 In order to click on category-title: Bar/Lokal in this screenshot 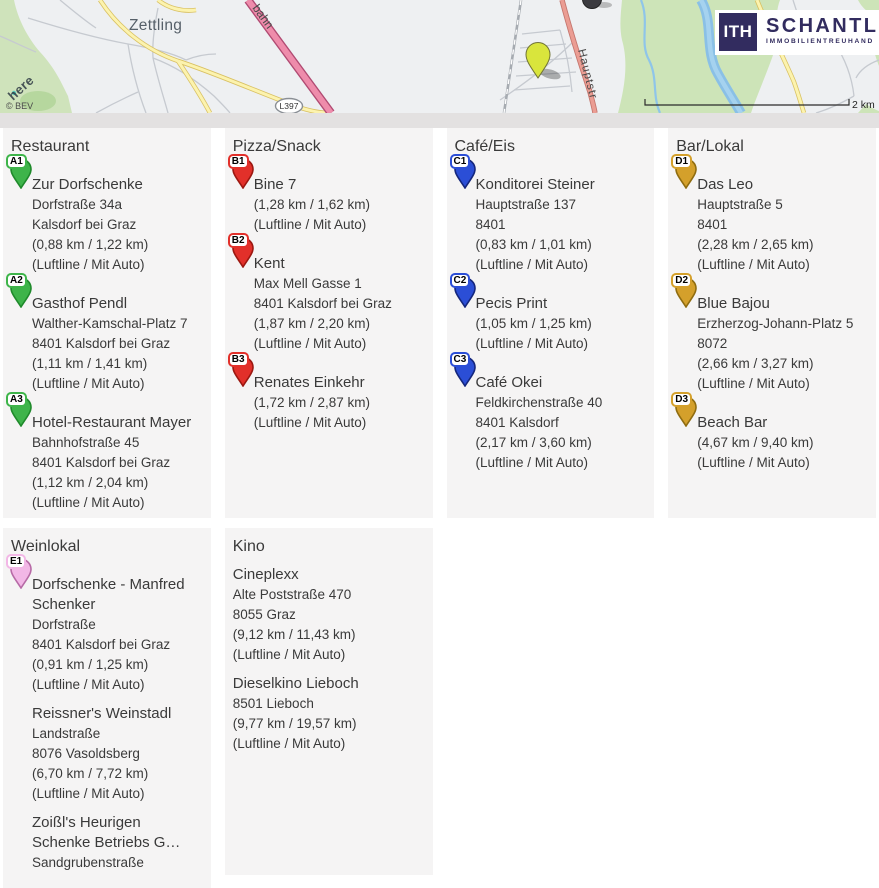, I will do `click(710, 146)`.